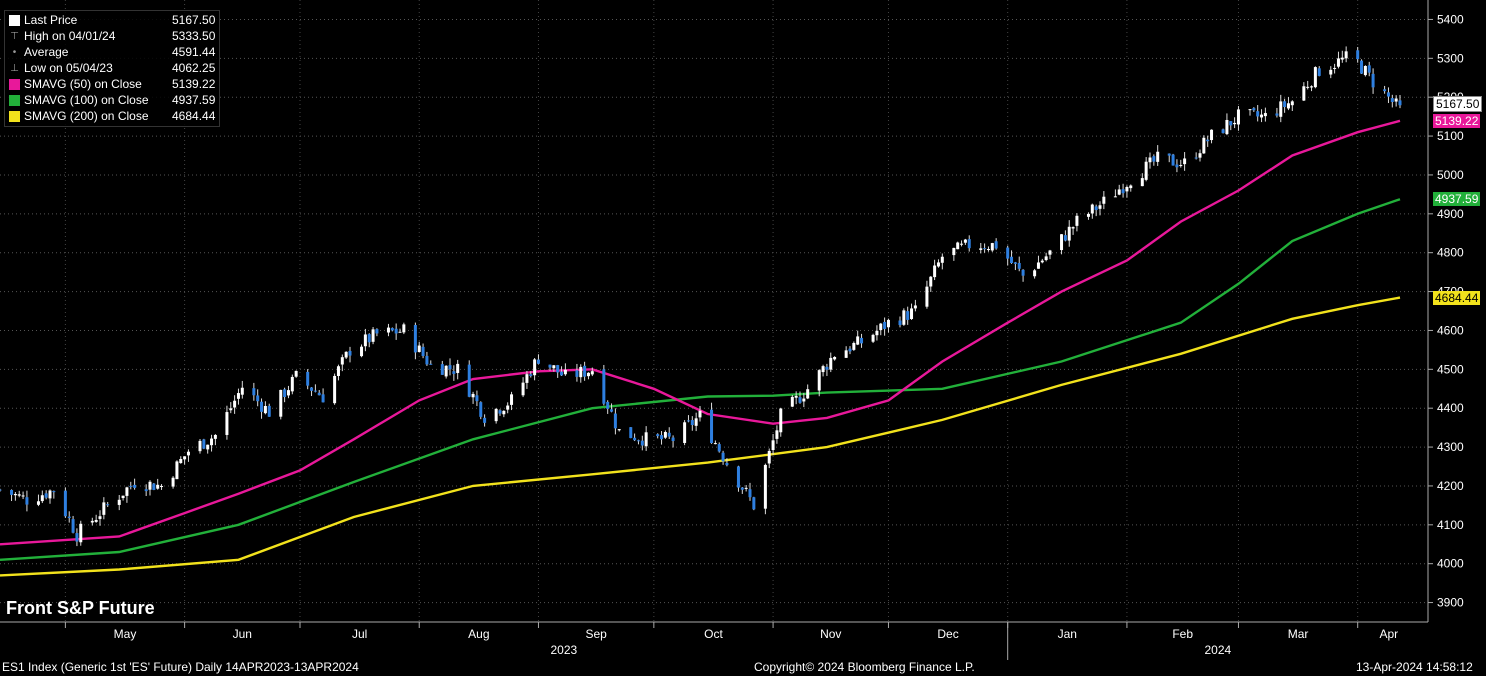 The height and width of the screenshot is (676, 1486). I want to click on y-tick-label: 5000, so click(1450, 175).